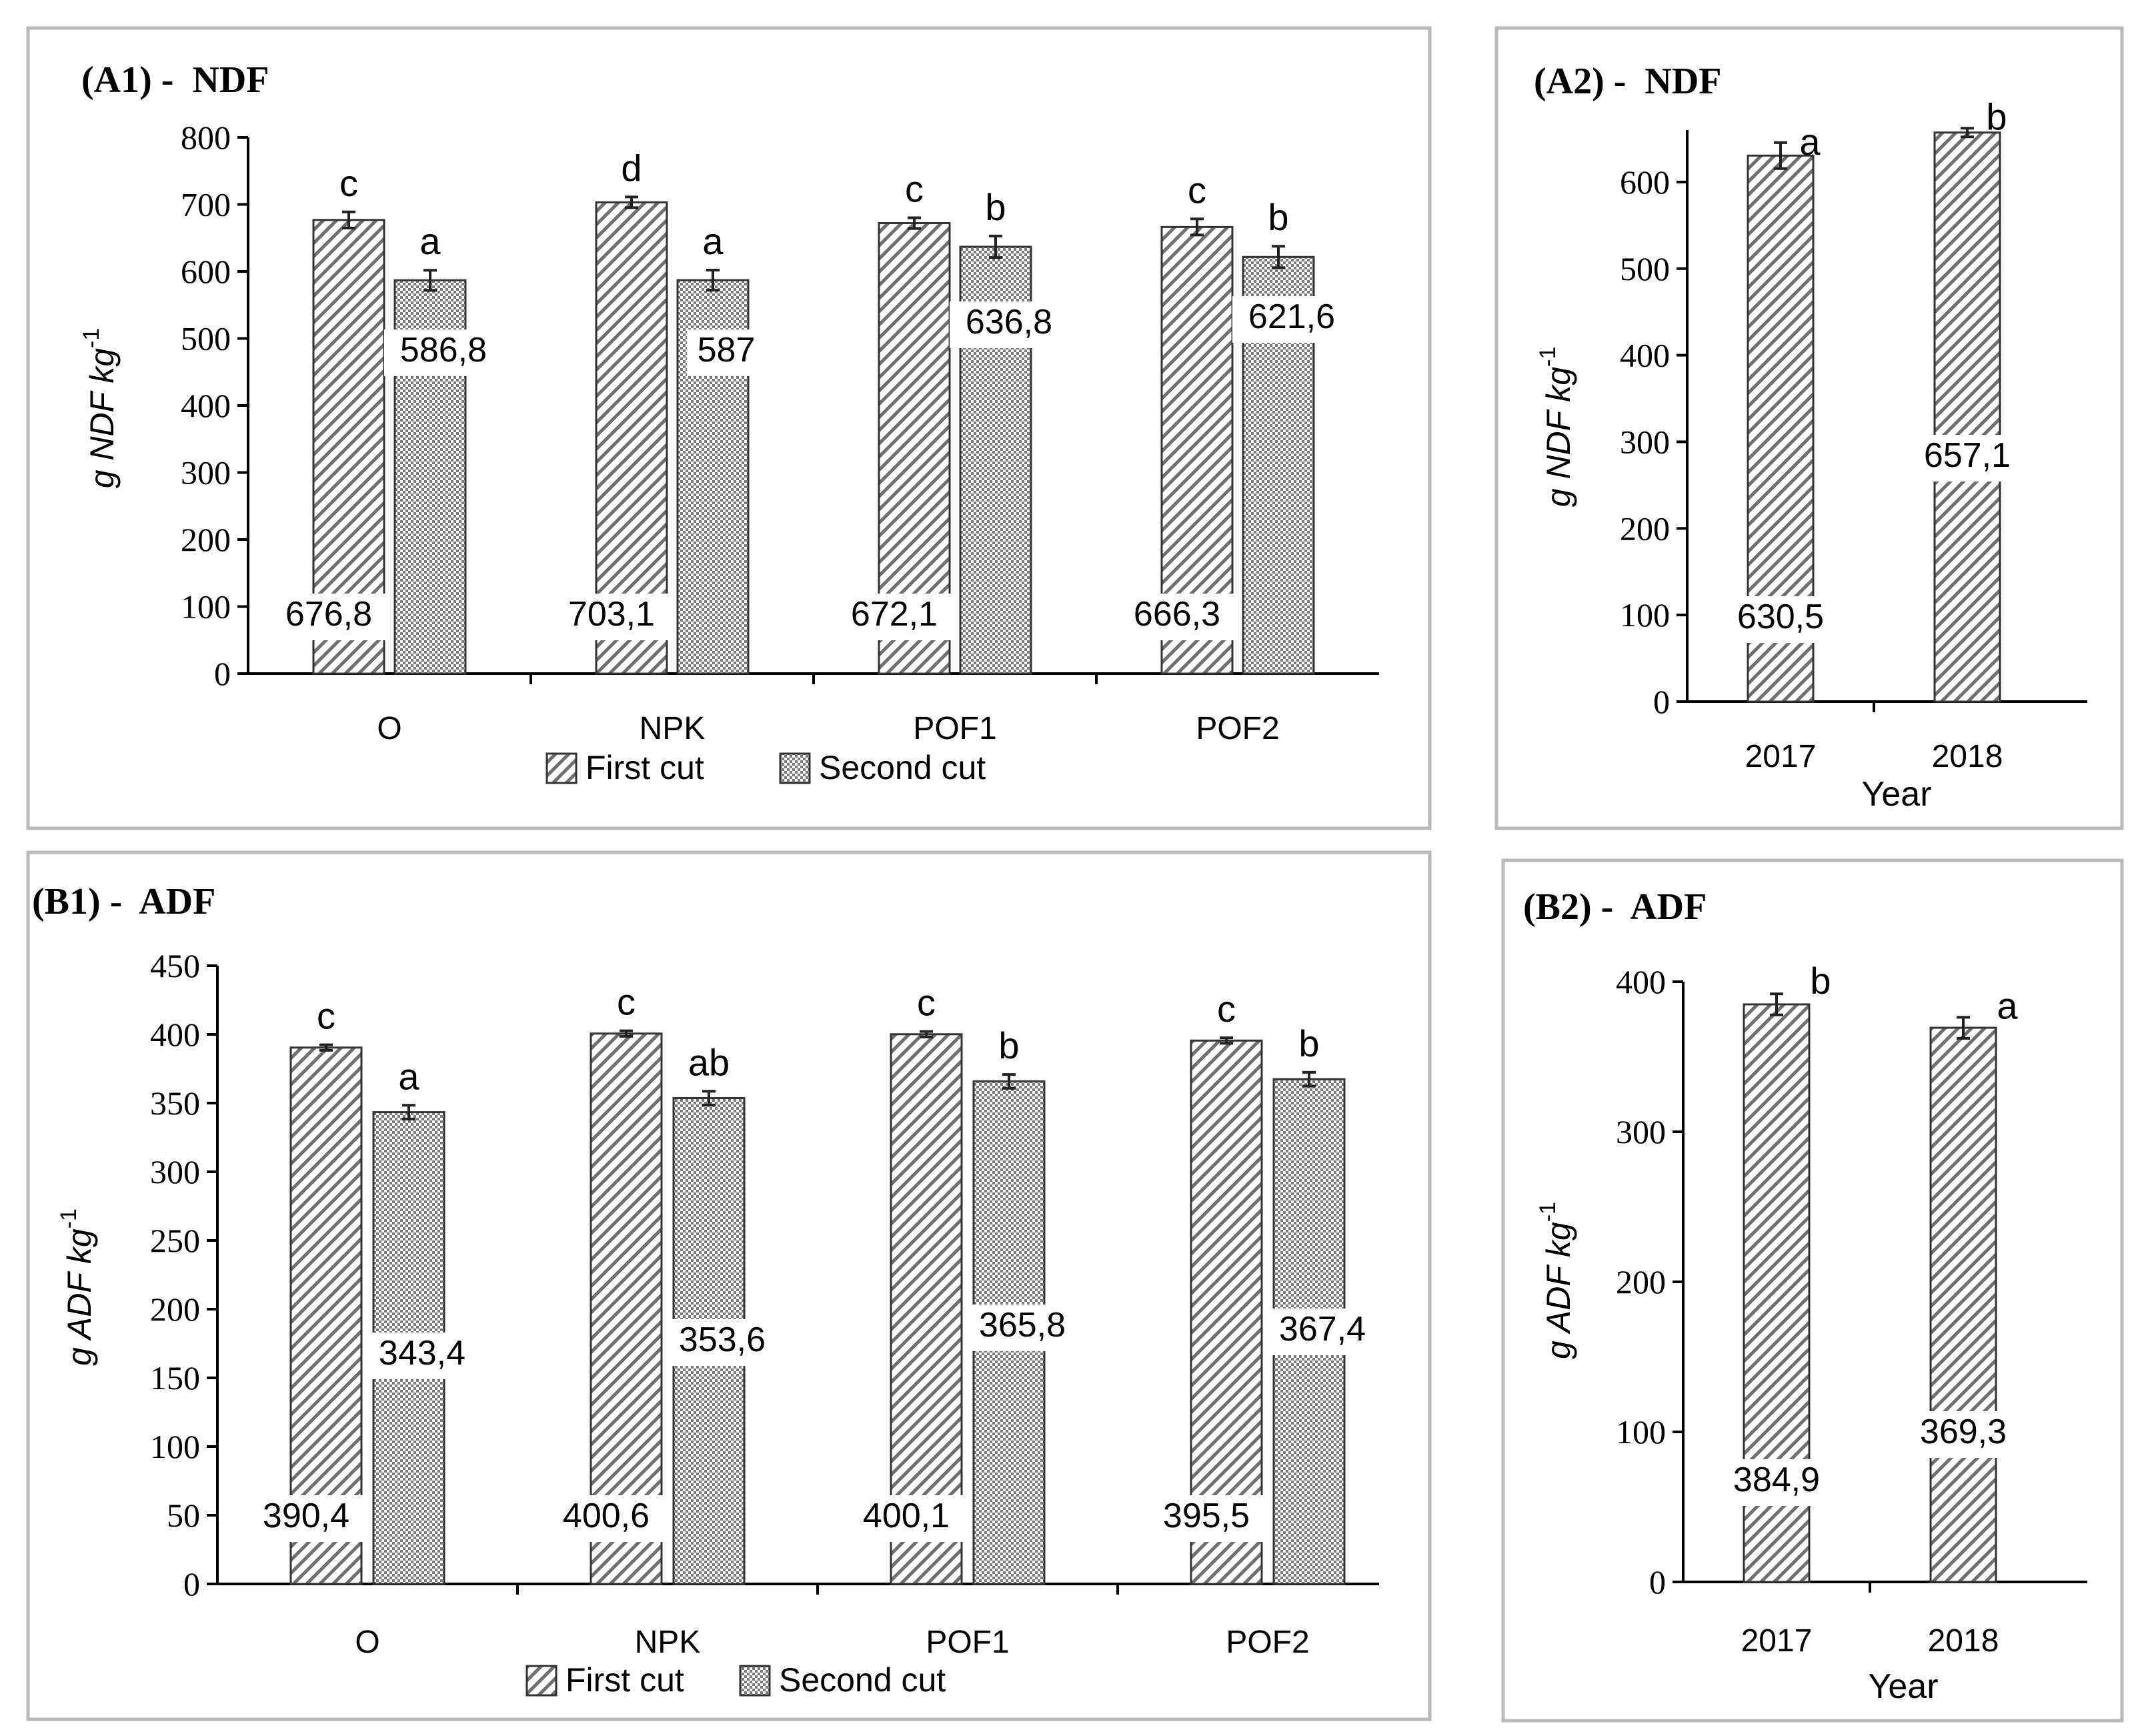 Image resolution: width=2150 pixels, height=1736 pixels. I want to click on data-label-box-a2, so click(1967, 458).